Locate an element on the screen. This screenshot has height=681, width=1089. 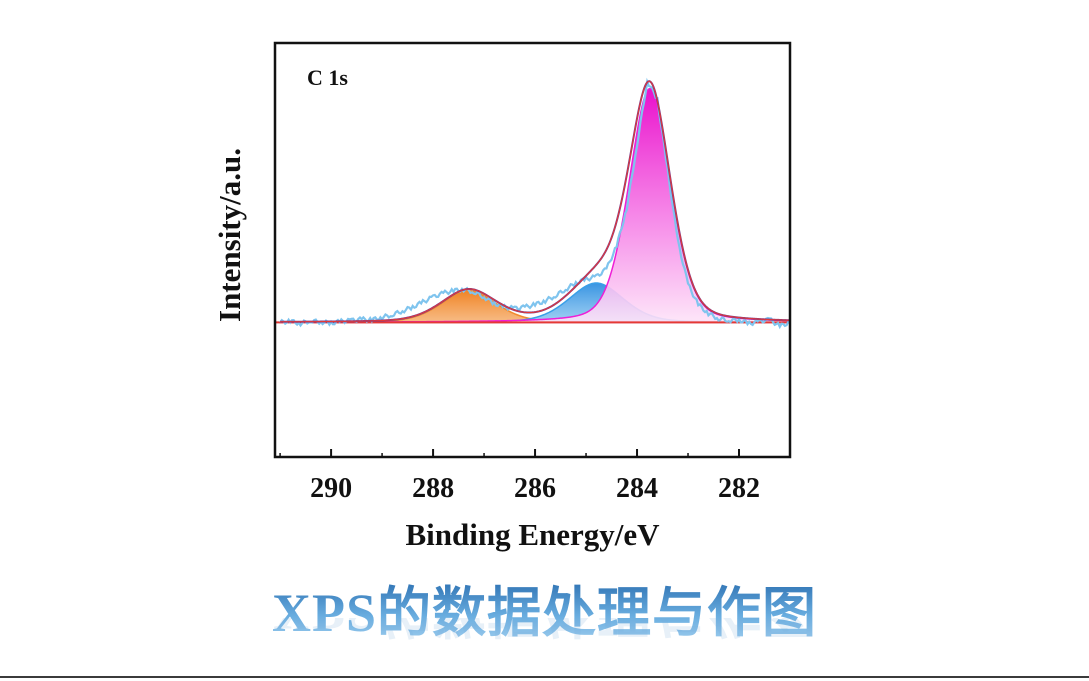
banner-title: XPS的数据处理与作图 is located at coordinates (544, 613).